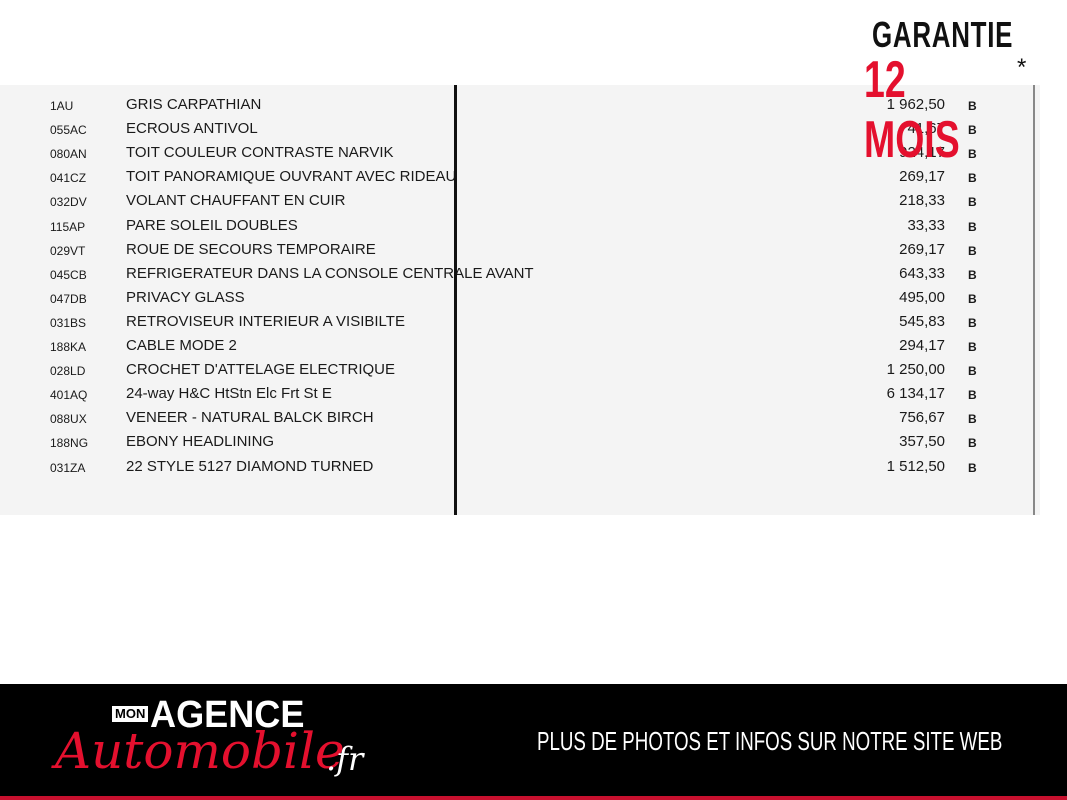 The image size is (1067, 800). Describe the element at coordinates (130, 714) in the screenshot. I see `logo-prefix: MON` at that location.